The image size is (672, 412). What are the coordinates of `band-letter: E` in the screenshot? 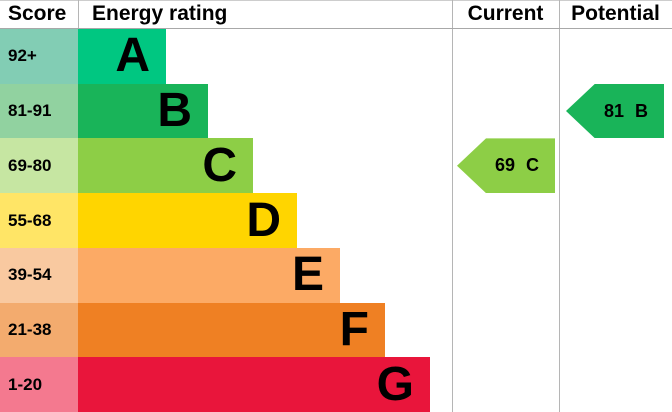 It's located at (307, 275).